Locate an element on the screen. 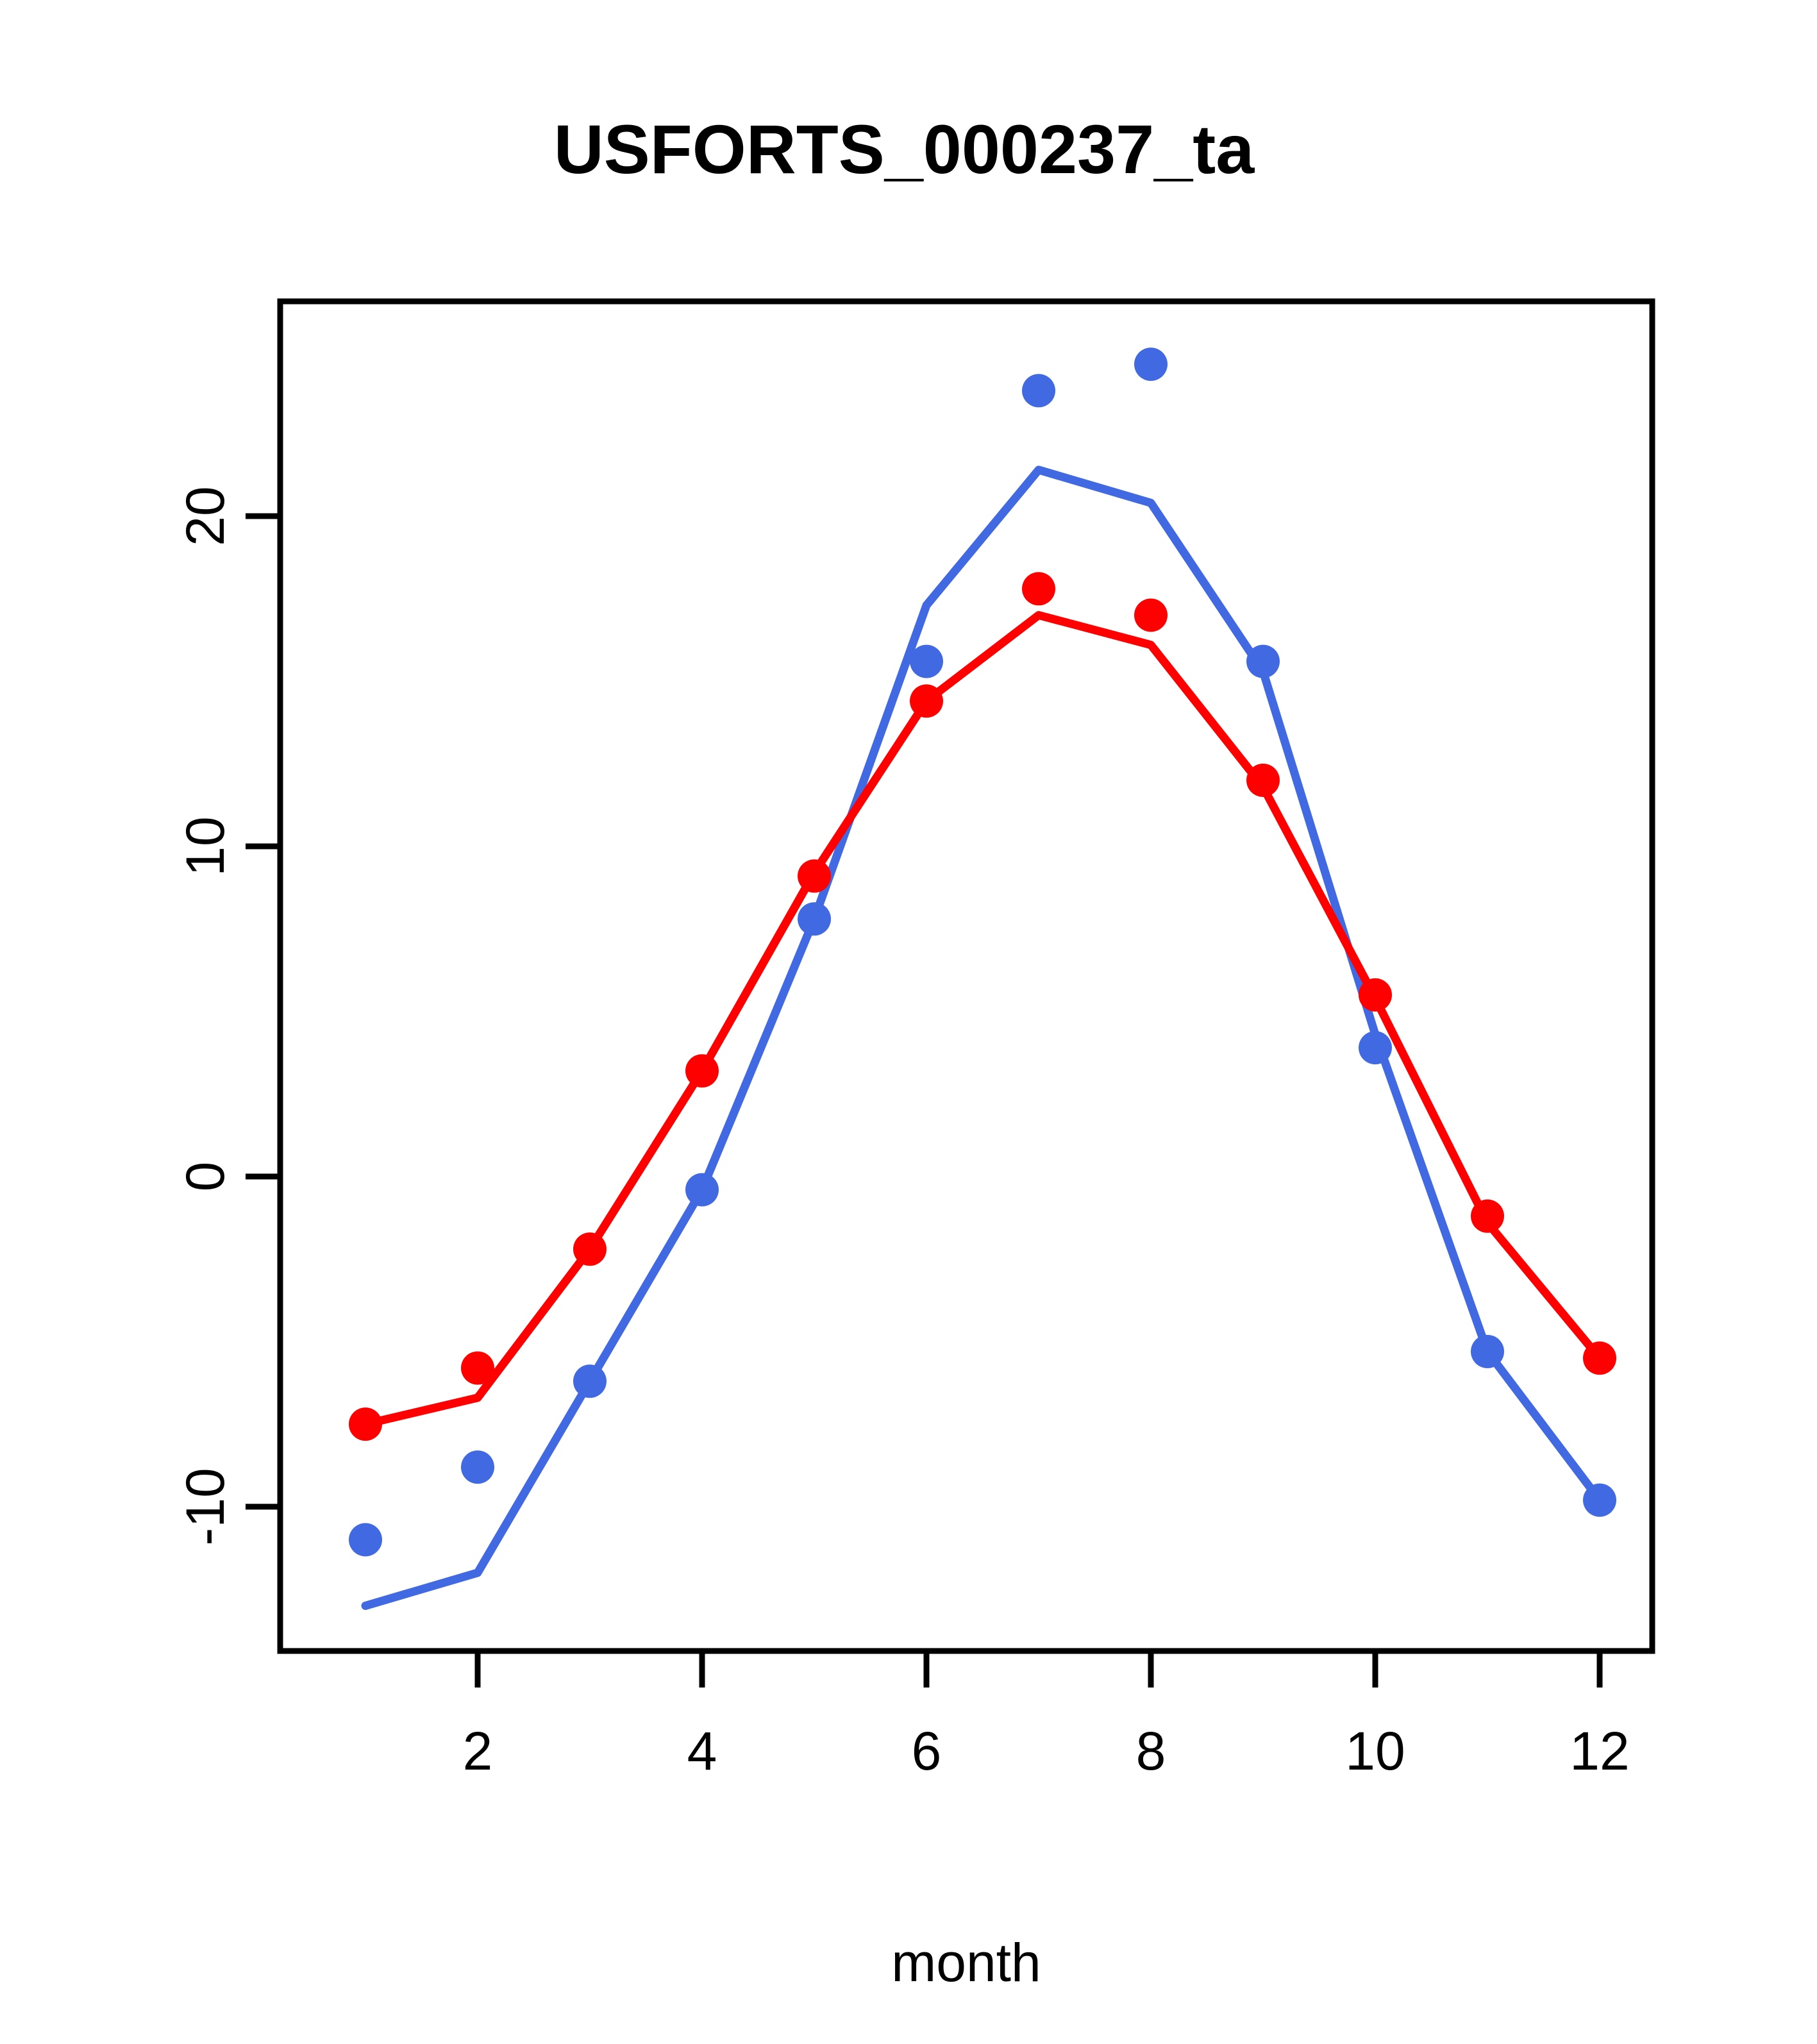  y-tick-label: 10 is located at coordinates (205, 846).